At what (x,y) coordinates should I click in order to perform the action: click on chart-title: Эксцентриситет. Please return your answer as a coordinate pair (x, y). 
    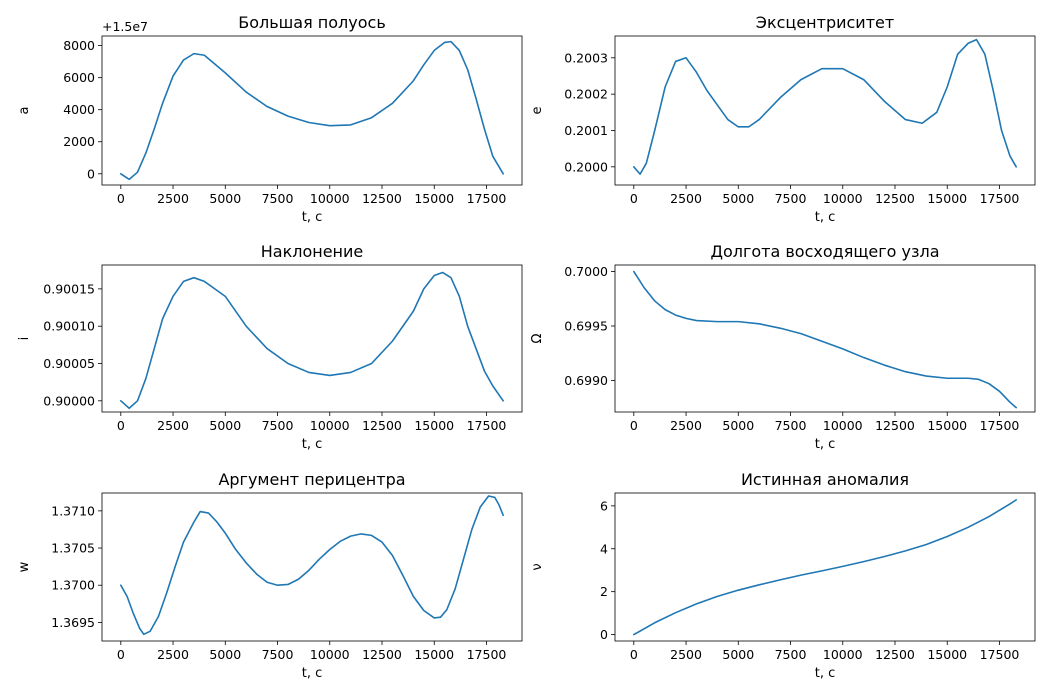
    Looking at the image, I should click on (825, 22).